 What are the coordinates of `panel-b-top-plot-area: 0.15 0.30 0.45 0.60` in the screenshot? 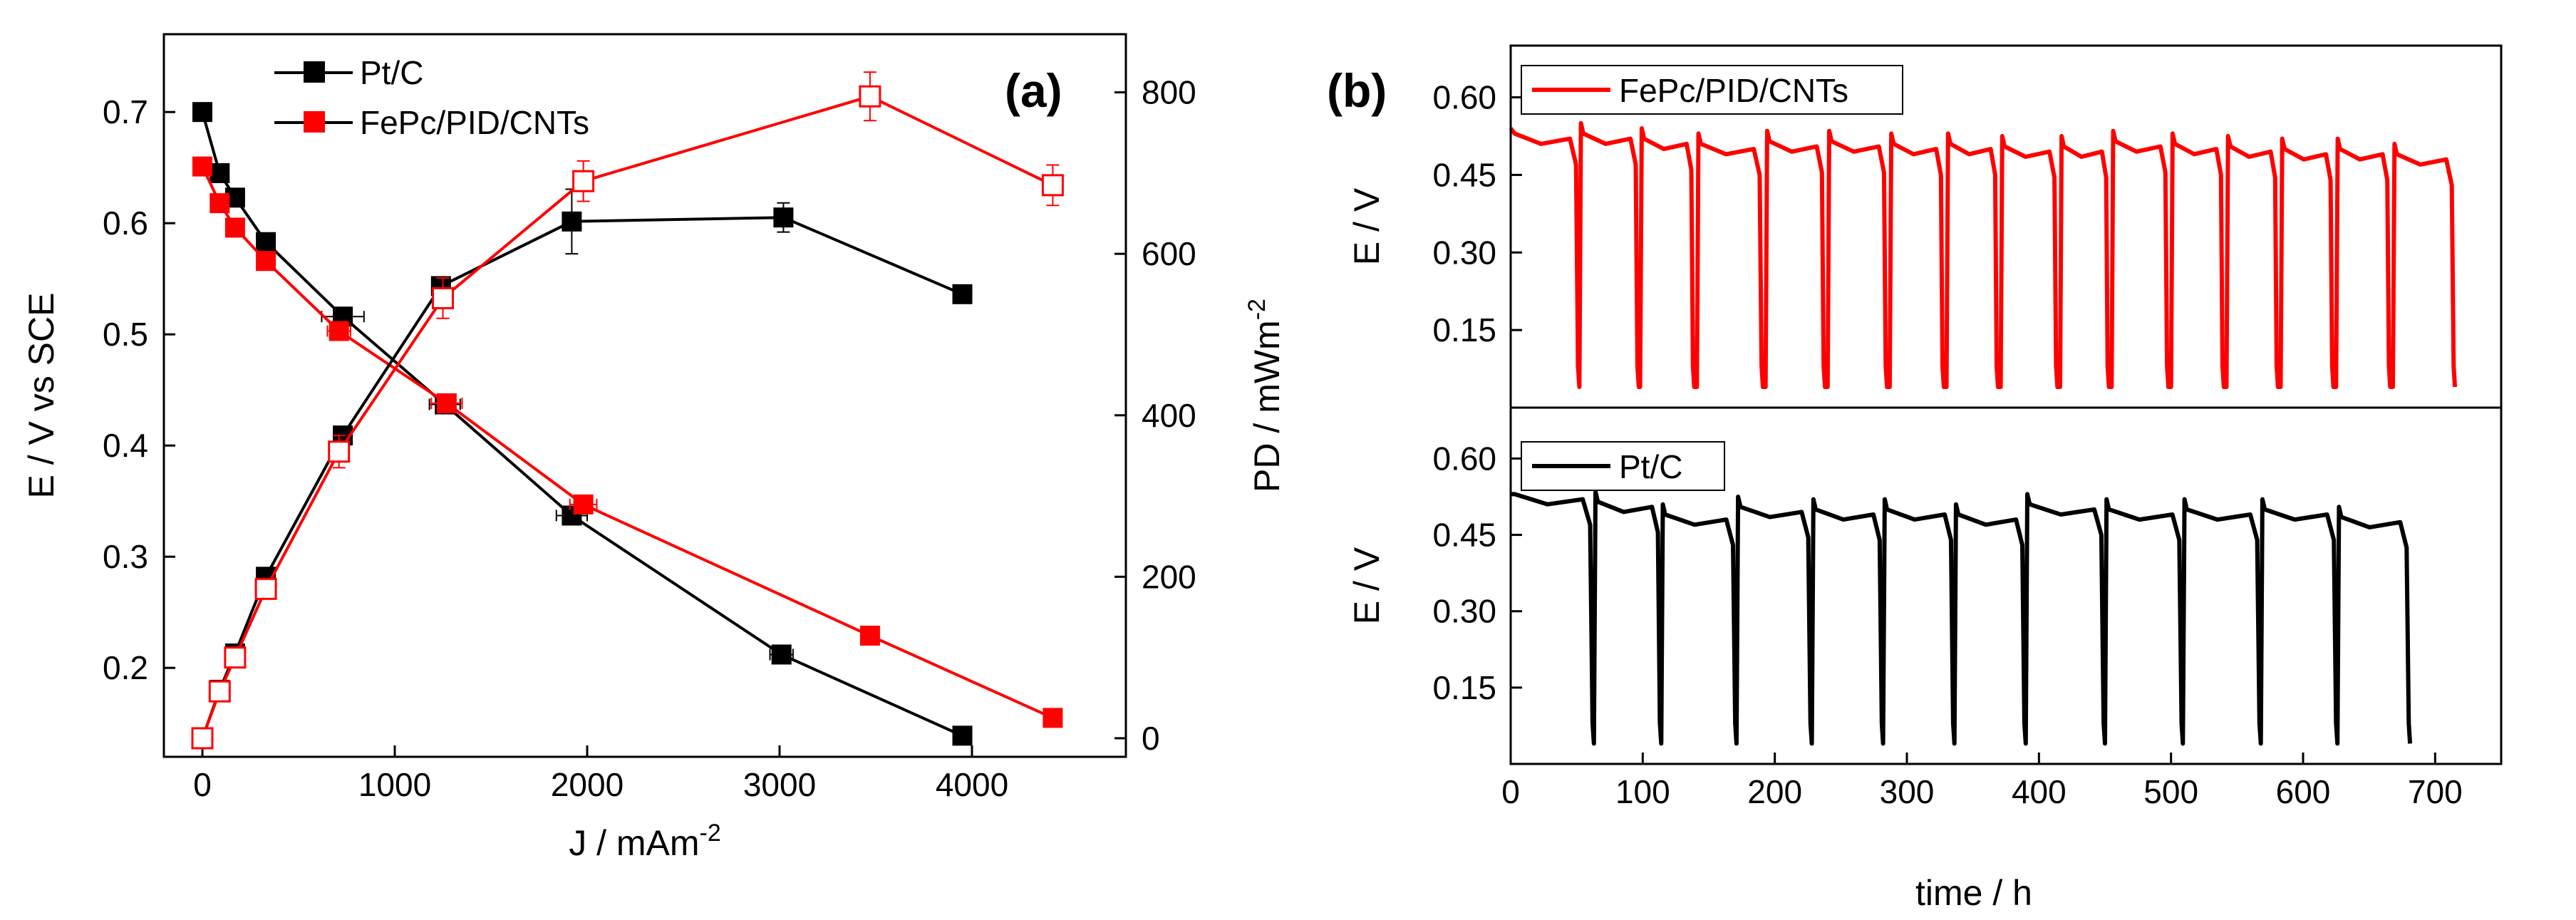 It's located at (1945, 234).